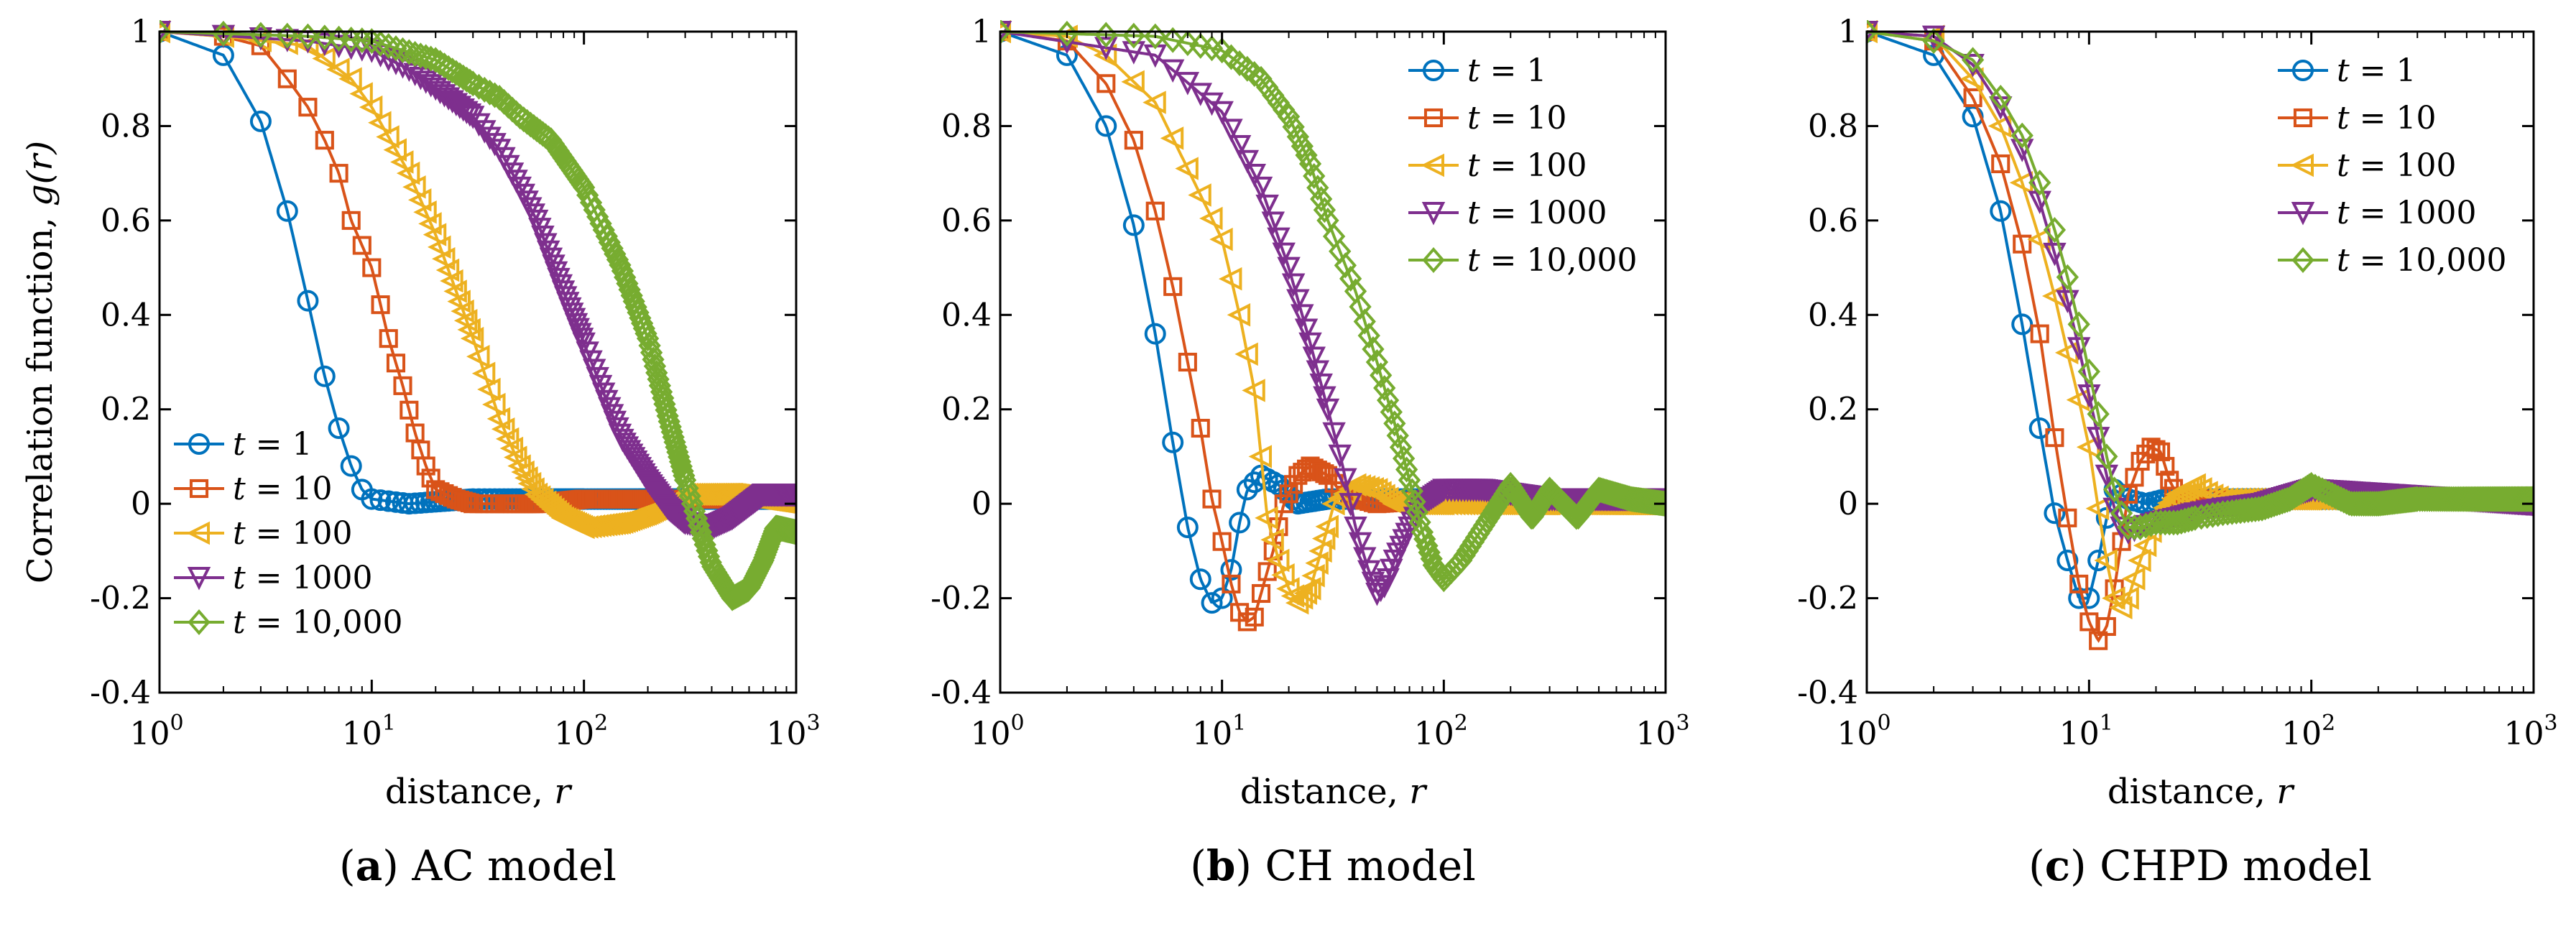 The height and width of the screenshot is (929, 2576). I want to click on x-tick-label: 10², so click(1441, 731).